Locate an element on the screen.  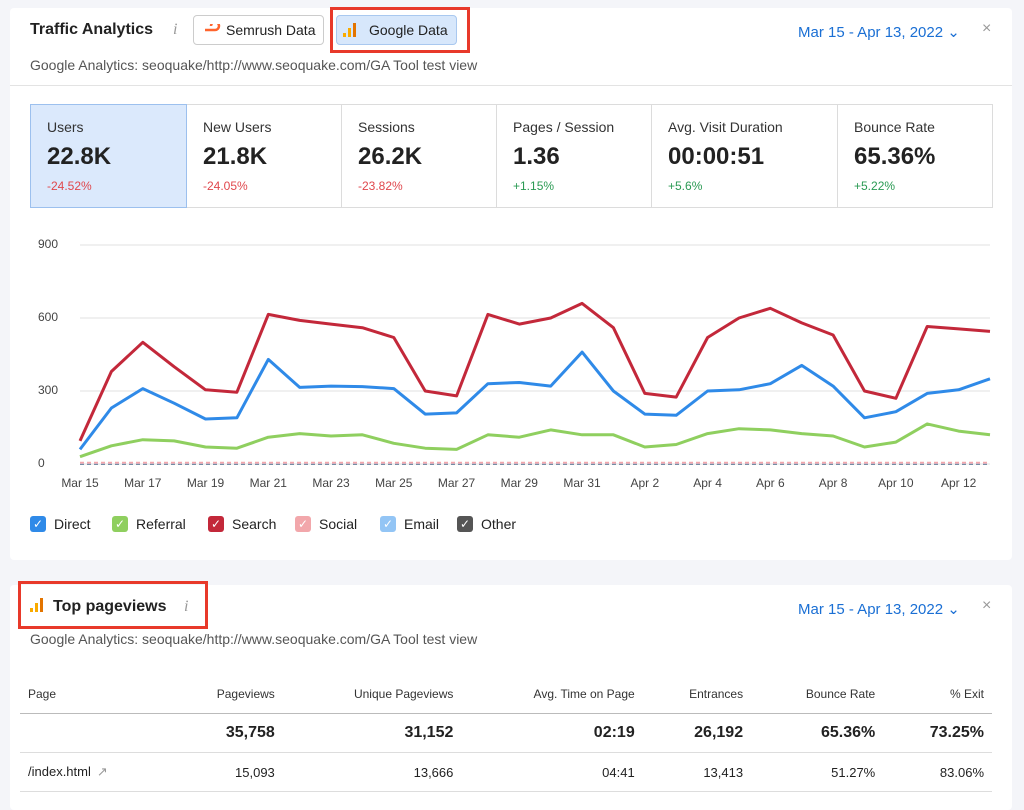
totals-row: 35,75831,15202:1926,19265.36%73.25% is located at coordinates (506, 733).